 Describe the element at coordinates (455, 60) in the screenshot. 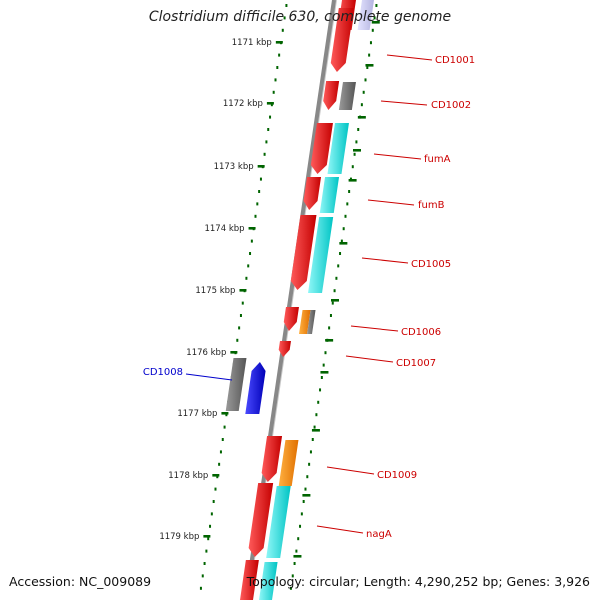

I see `gene-label: CD1001` at that location.